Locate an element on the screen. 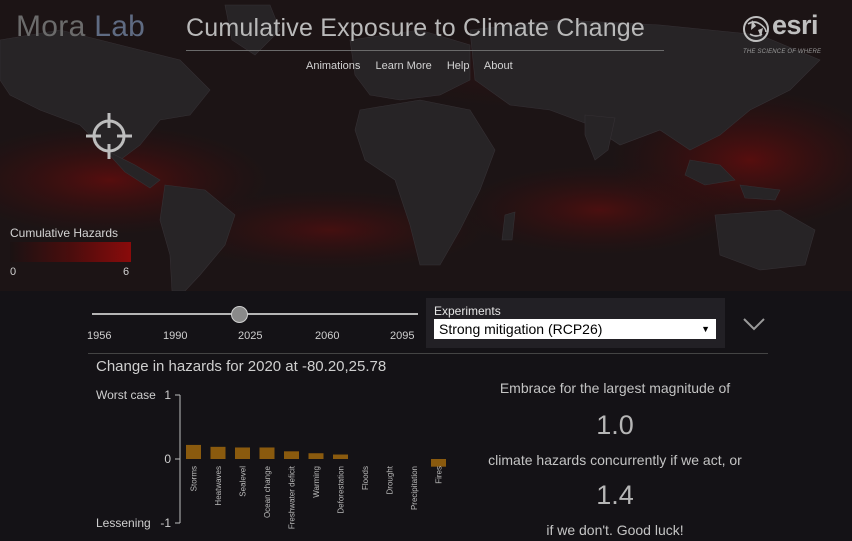  brand-secondary: Lab is located at coordinates (120, 26).